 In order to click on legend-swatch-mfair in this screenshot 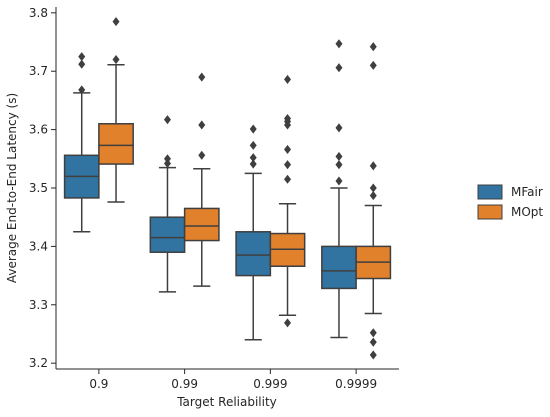, I will do `click(490, 192)`.